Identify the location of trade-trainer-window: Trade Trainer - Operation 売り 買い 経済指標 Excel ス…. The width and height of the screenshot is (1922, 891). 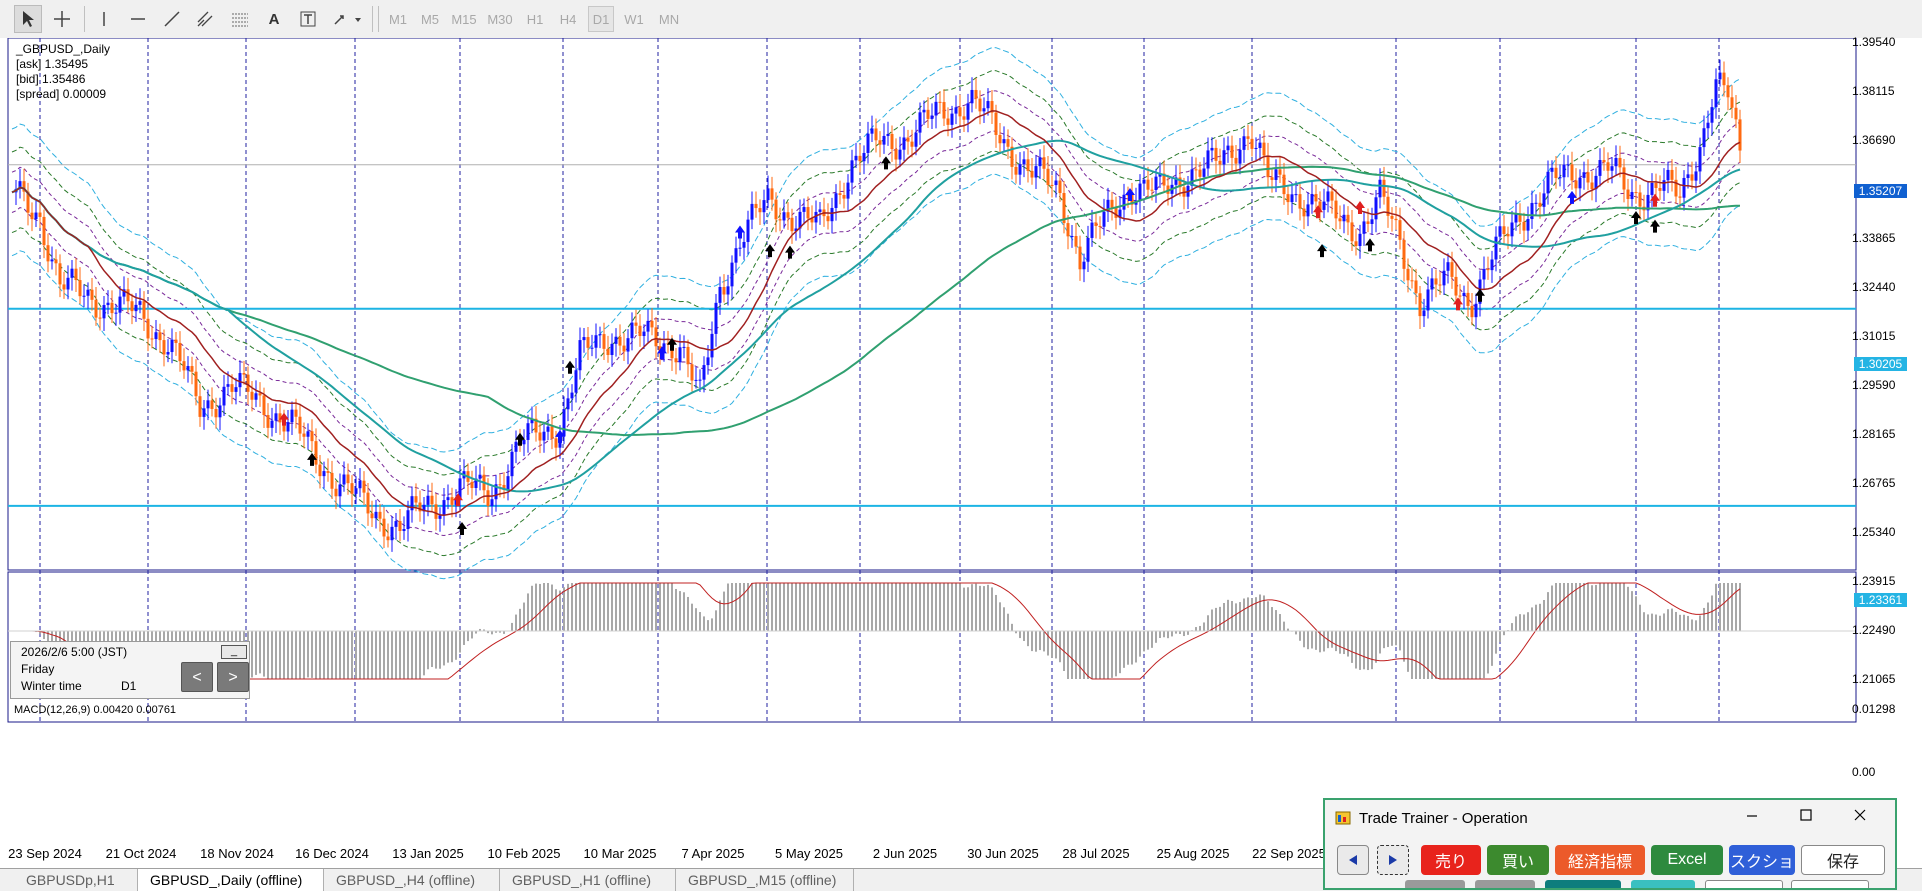
(1610, 844).